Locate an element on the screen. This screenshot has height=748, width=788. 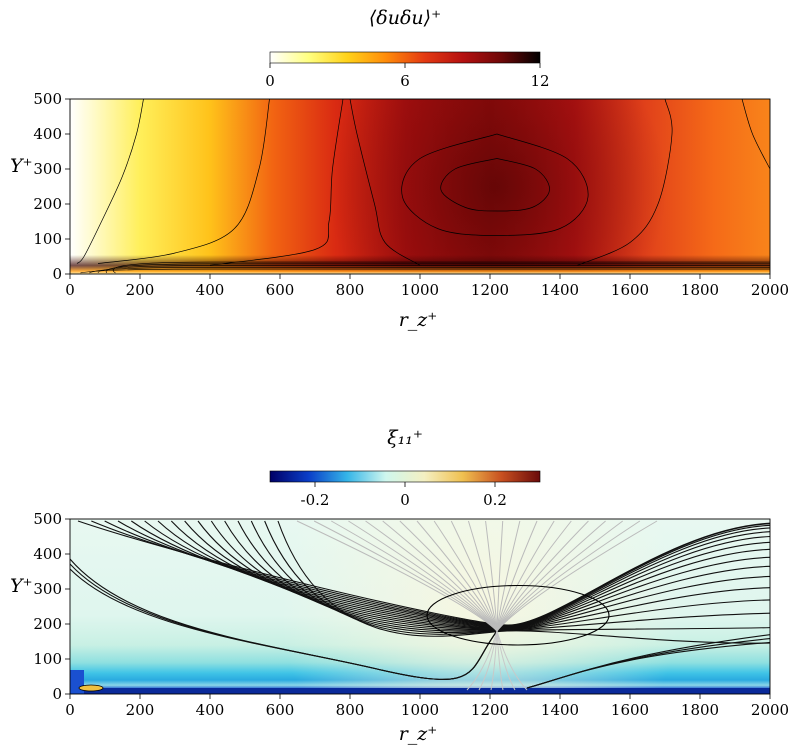
bottom-chart-title: ξ₁₁⁺ is located at coordinates (405, 438).